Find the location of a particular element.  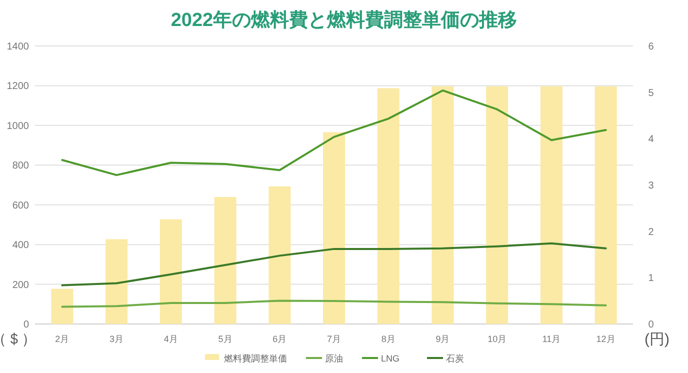

y2-tick-label: 4 is located at coordinates (651, 140).